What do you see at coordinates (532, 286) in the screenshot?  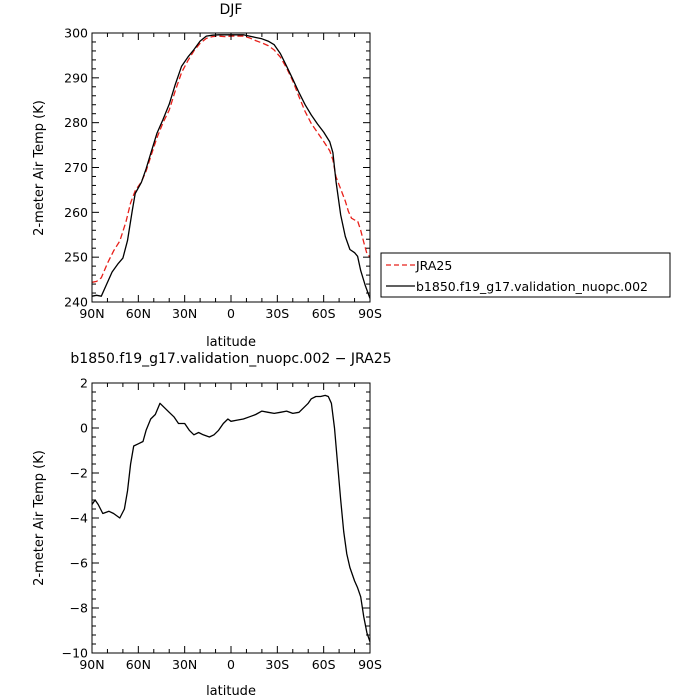 I see `legend-label-model: b1850.f19_g17.validation_nuopc.002` at bounding box center [532, 286].